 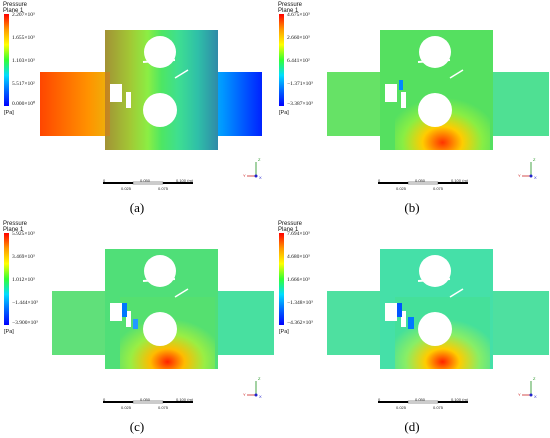 I want to click on legend-tick: 1.666×10³, so click(x=298, y=280).